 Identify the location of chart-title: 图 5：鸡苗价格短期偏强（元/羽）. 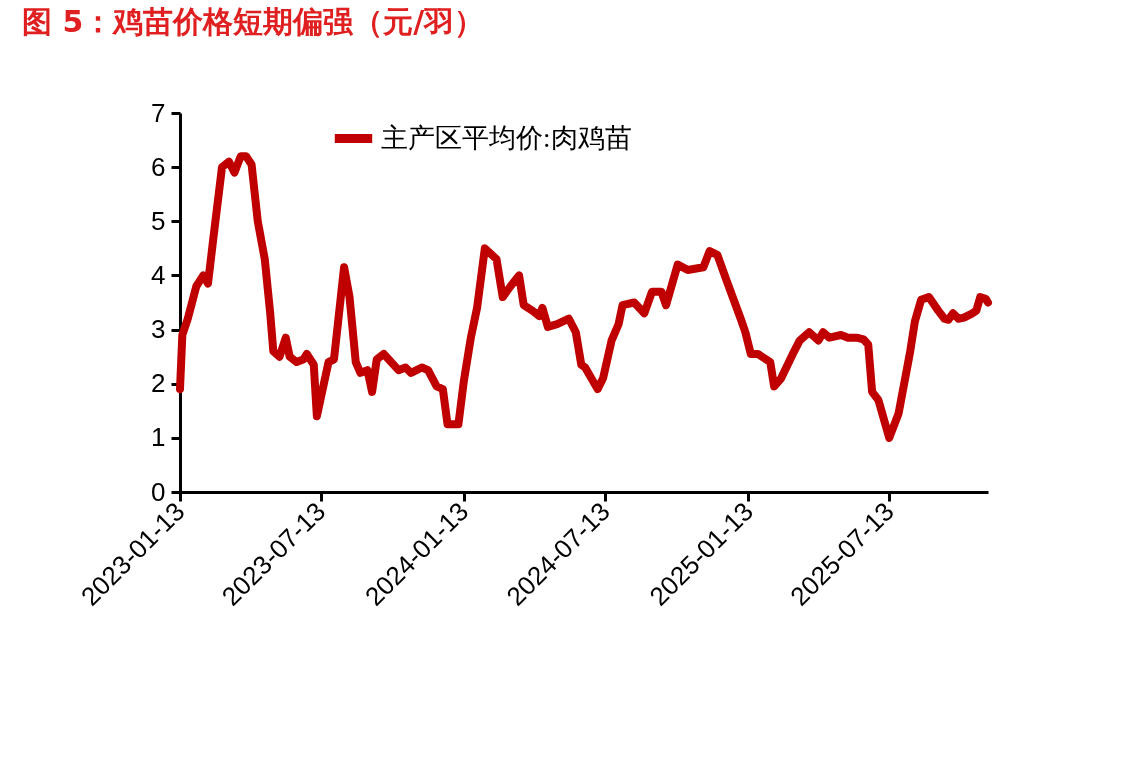
(253, 21).